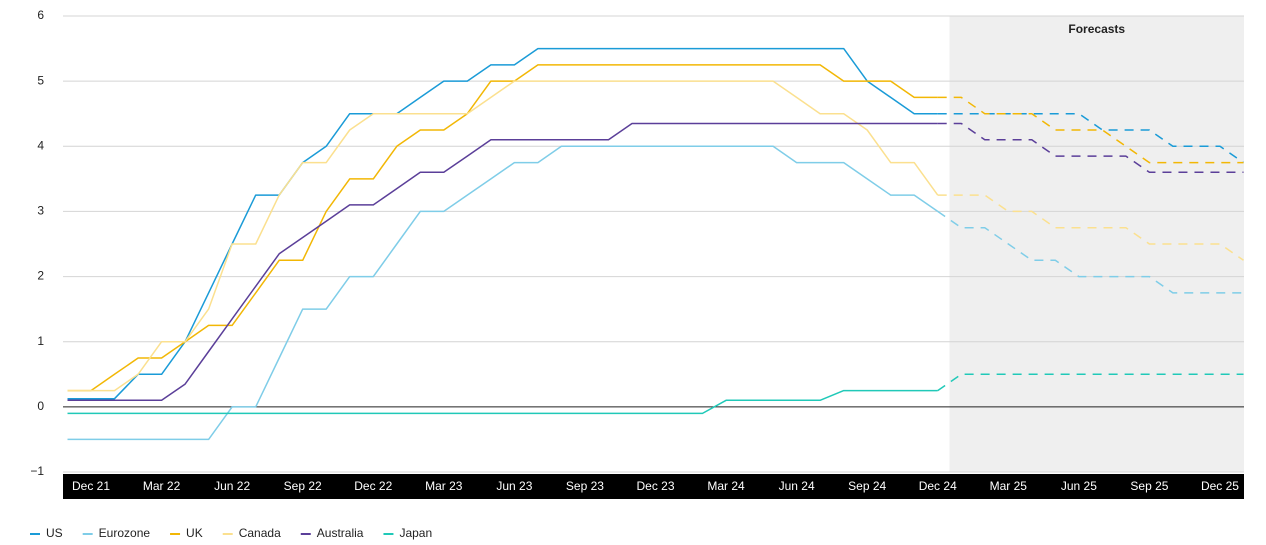  I want to click on y-tick-label: −1, so click(37, 471).